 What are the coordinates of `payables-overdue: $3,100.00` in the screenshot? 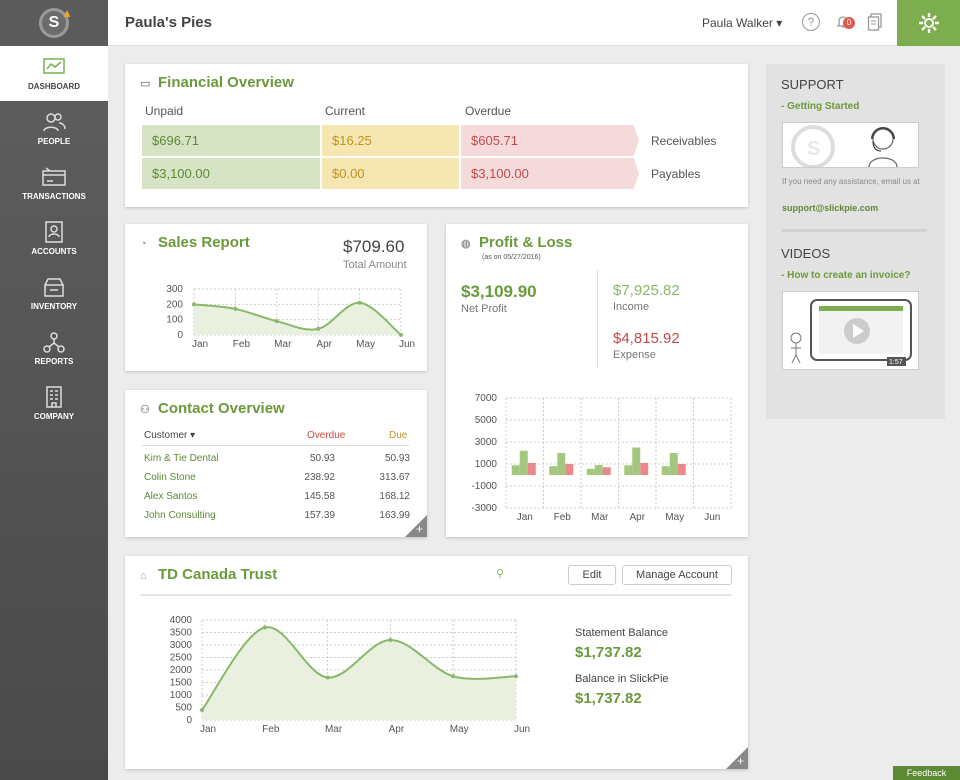 It's located at (550, 173).